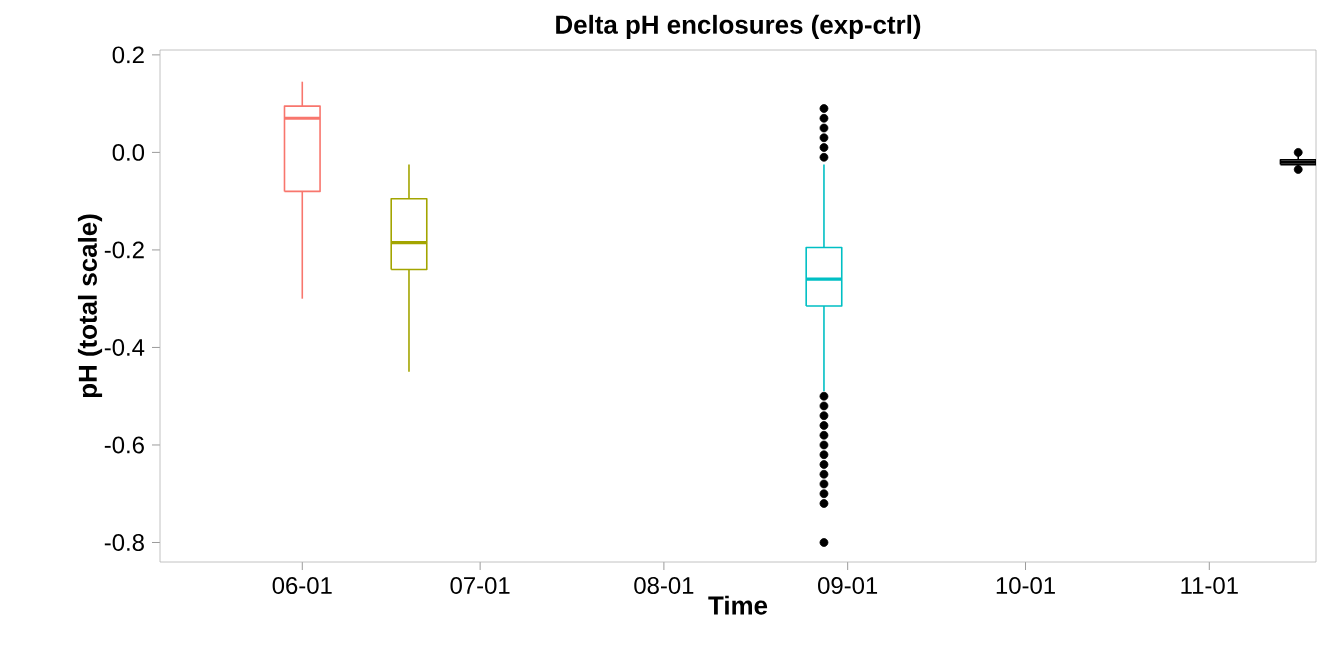  What do you see at coordinates (124, 347) in the screenshot?
I see `y-tick-label: -0.4` at bounding box center [124, 347].